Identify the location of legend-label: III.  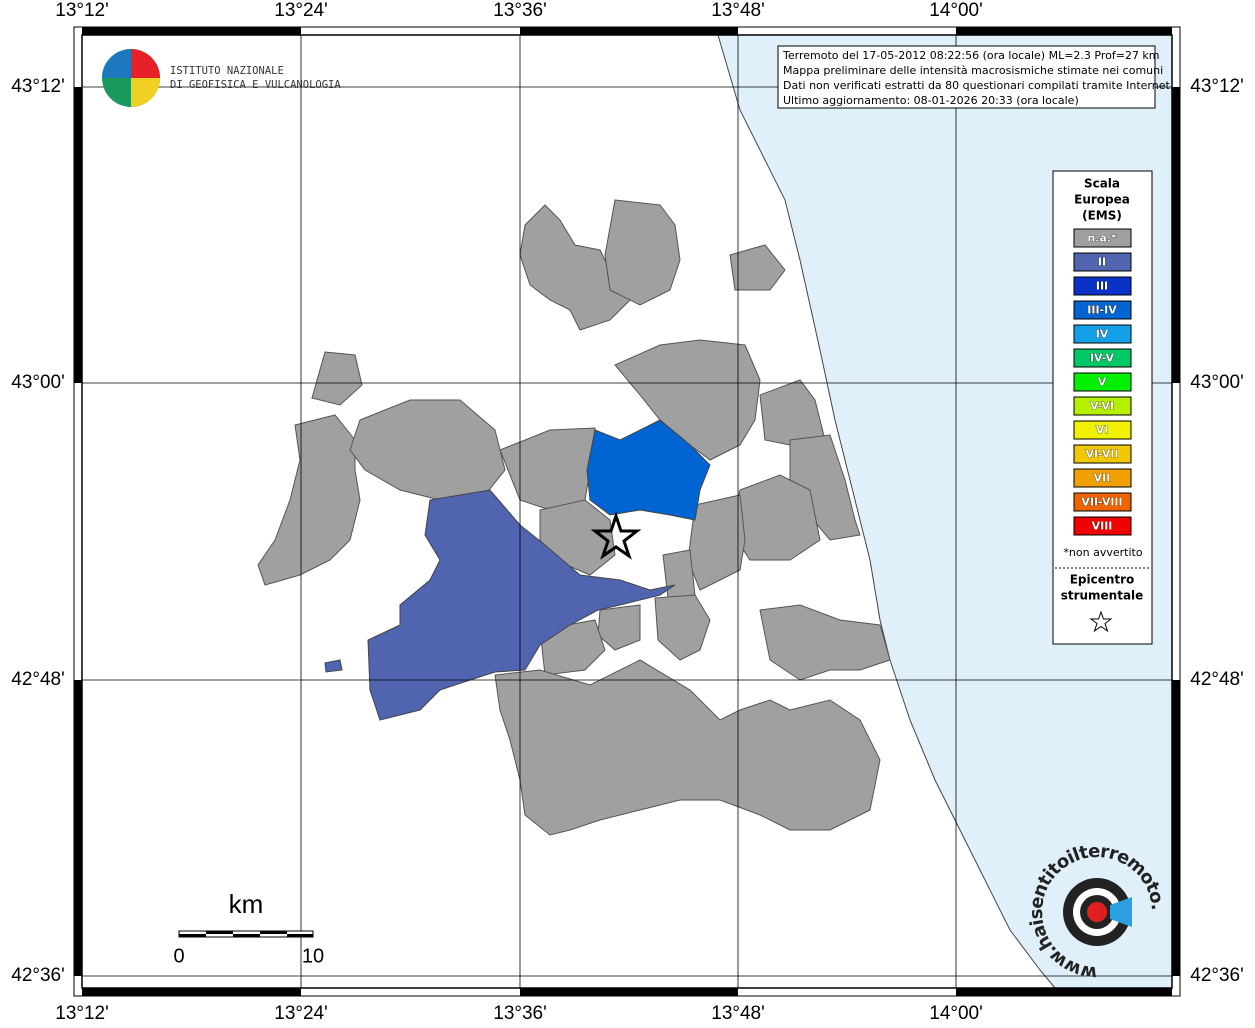
(1102, 286).